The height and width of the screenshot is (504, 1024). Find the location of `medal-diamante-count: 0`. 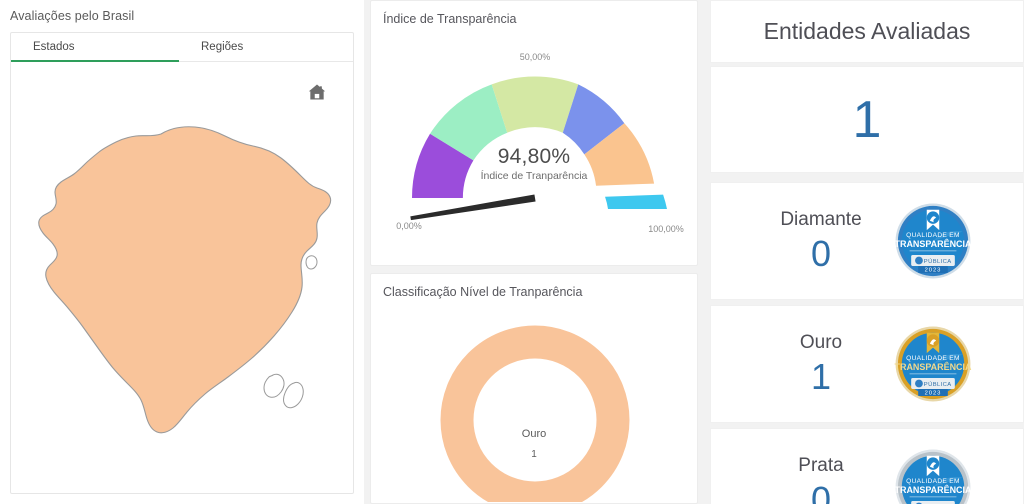

medal-diamante-count: 0 is located at coordinates (821, 253).